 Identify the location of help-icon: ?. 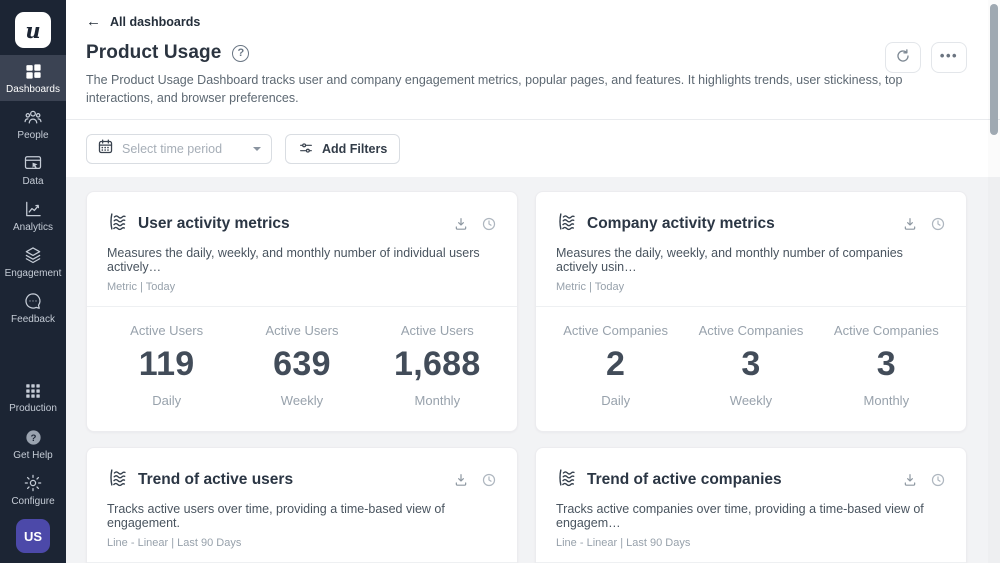
(33, 437).